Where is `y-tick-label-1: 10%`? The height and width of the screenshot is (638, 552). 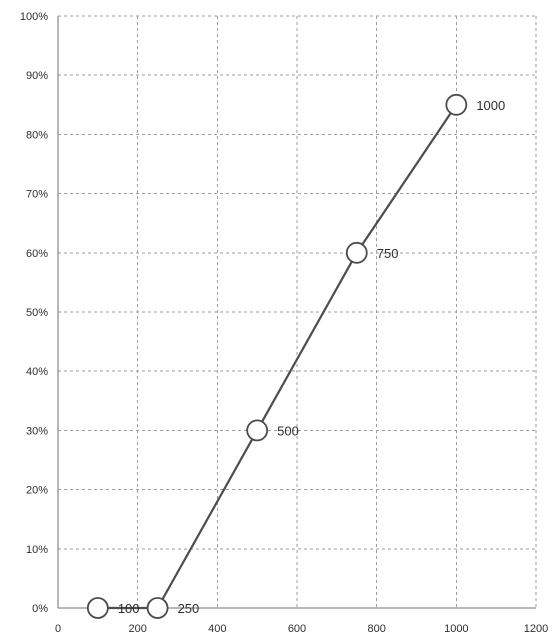
y-tick-label-1: 10% is located at coordinates (37, 550).